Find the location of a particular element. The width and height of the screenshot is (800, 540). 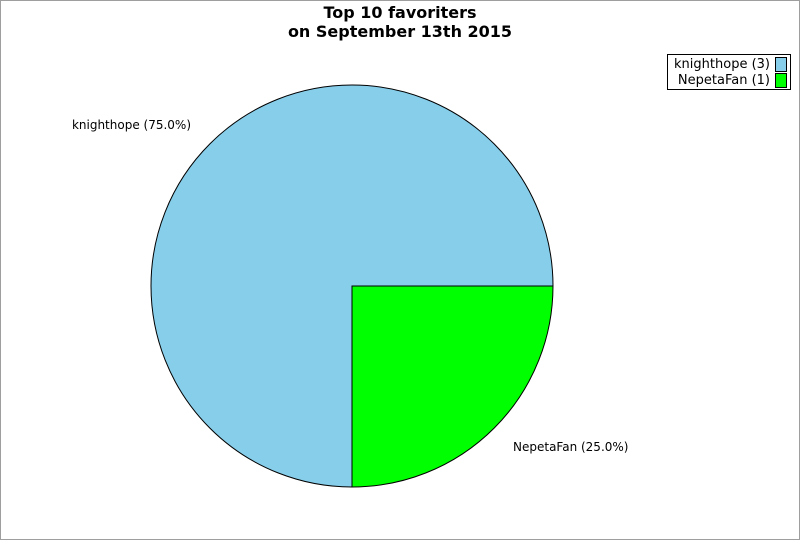

legend: knighthope (3) NepetaFan (1) is located at coordinates (729, 72).